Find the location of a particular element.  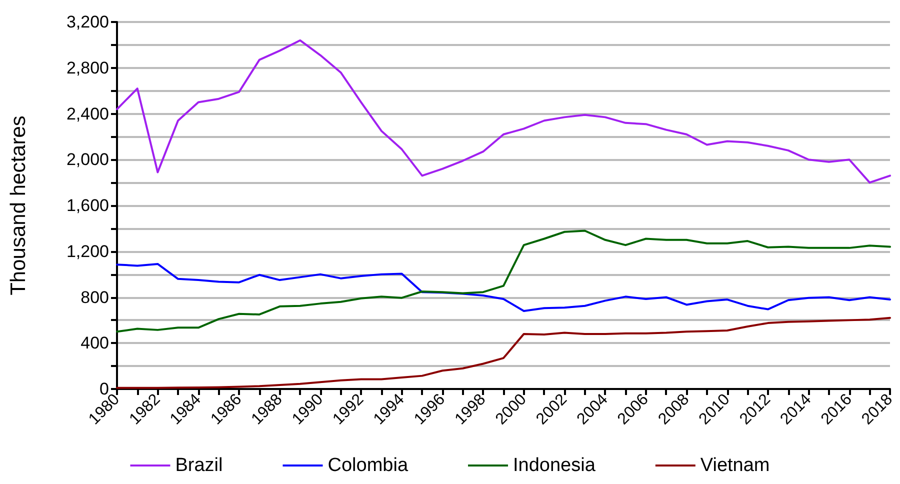

y-axis-title: Thousand hectares is located at coordinates (18, 206).